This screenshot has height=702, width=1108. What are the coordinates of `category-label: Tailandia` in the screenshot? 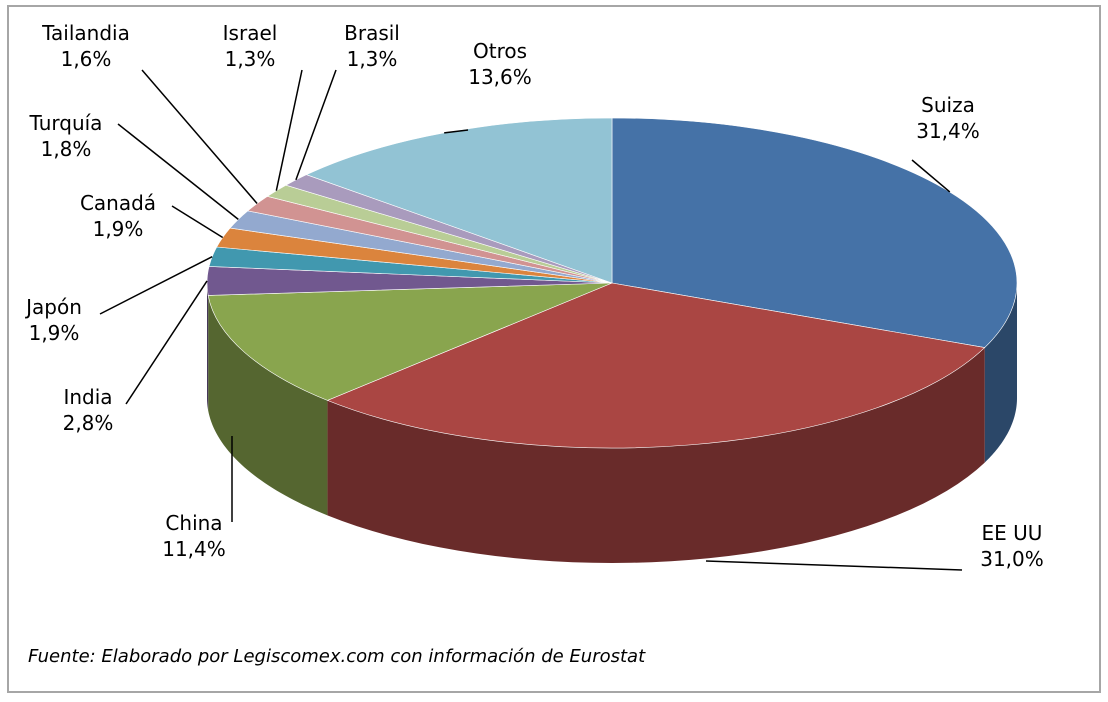 It's located at (85, 33).